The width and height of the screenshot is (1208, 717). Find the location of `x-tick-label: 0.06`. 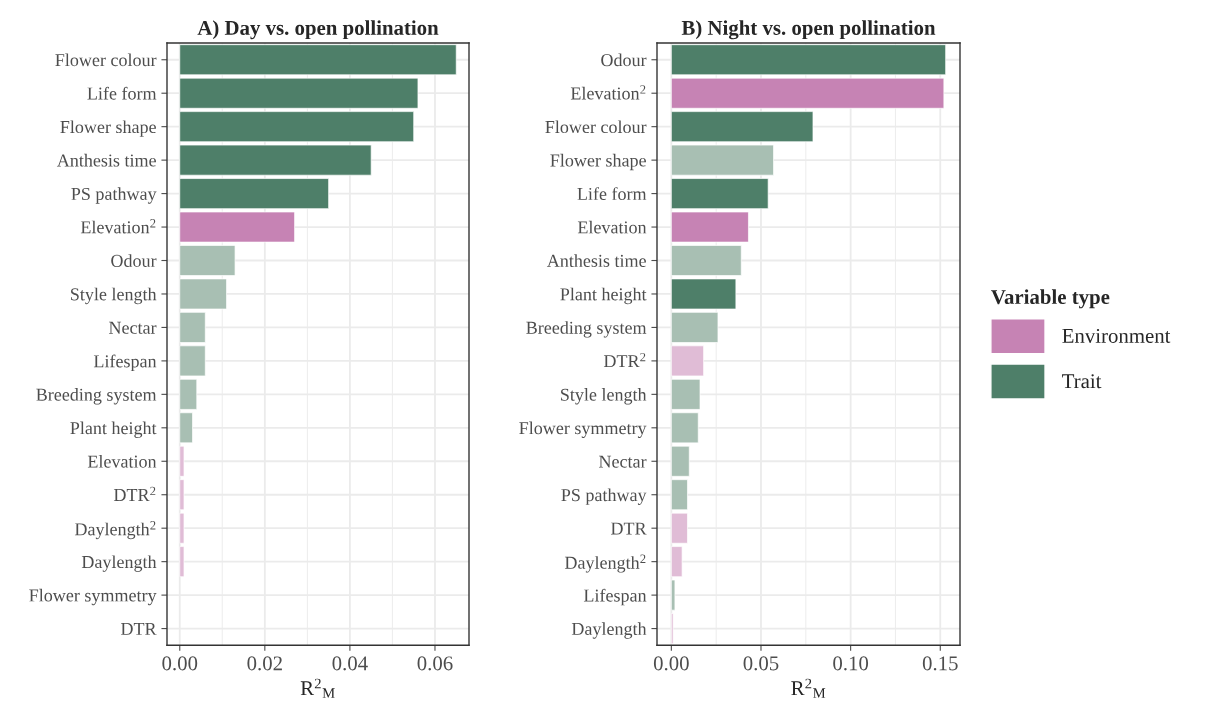

x-tick-label: 0.06 is located at coordinates (435, 663).